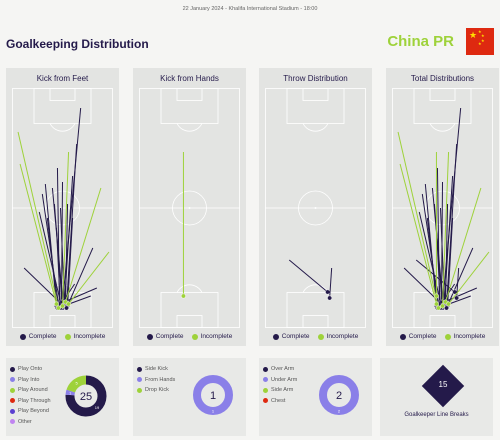 Image resolution: width=500 pixels, height=440 pixels. What do you see at coordinates (280, 369) in the screenshot?
I see `key-row: Over Arm` at bounding box center [280, 369].